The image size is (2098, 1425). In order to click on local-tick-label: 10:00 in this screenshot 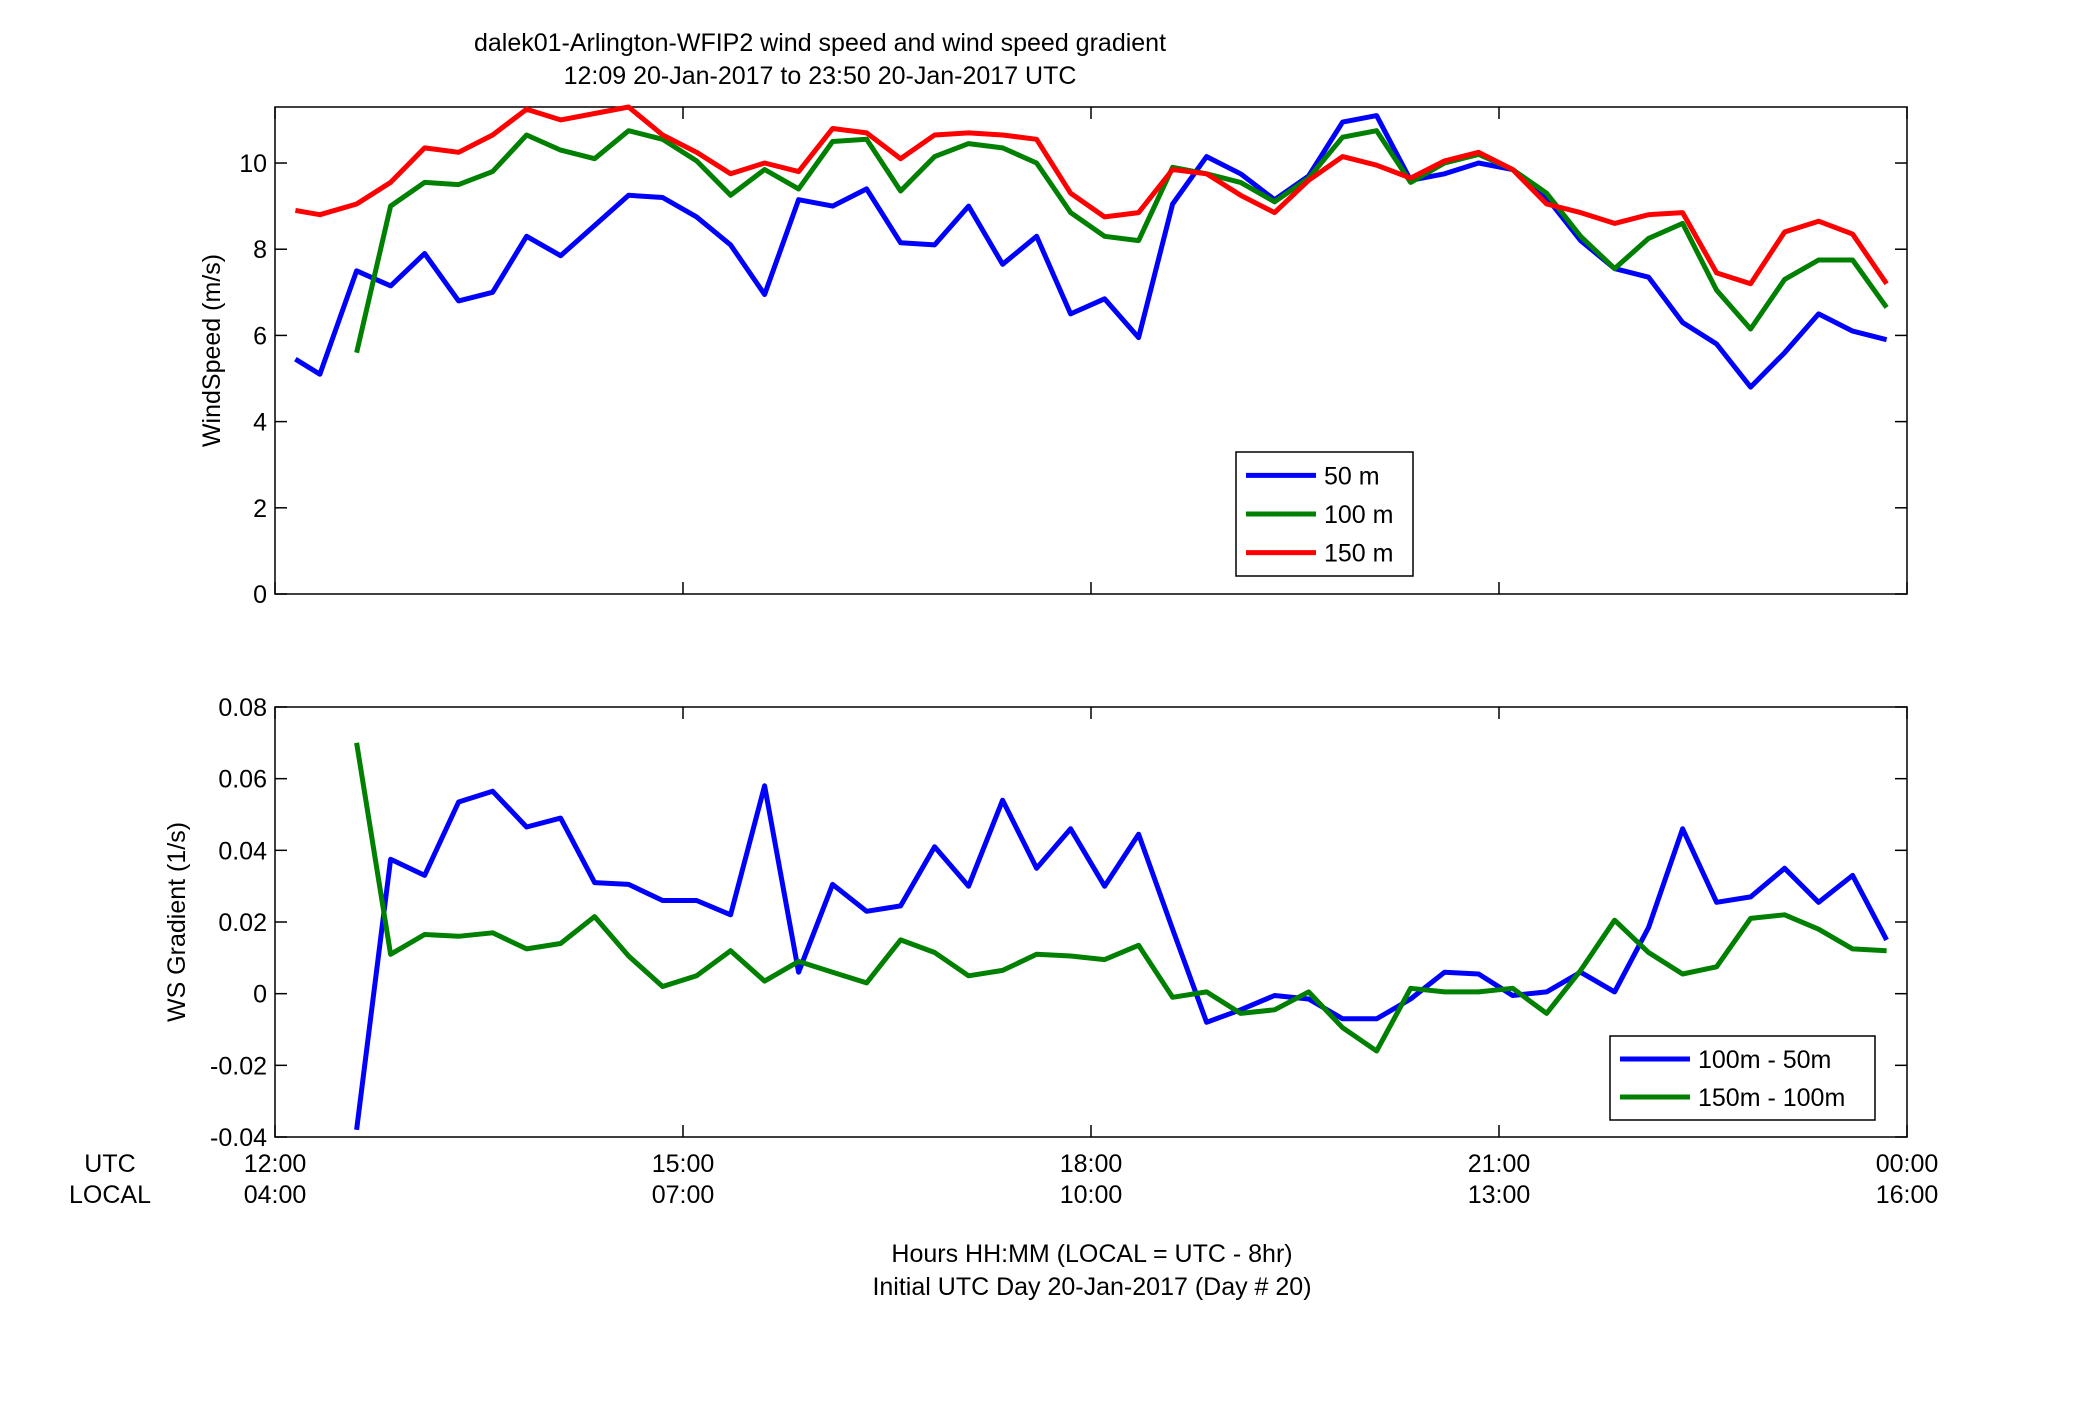, I will do `click(1091, 1195)`.